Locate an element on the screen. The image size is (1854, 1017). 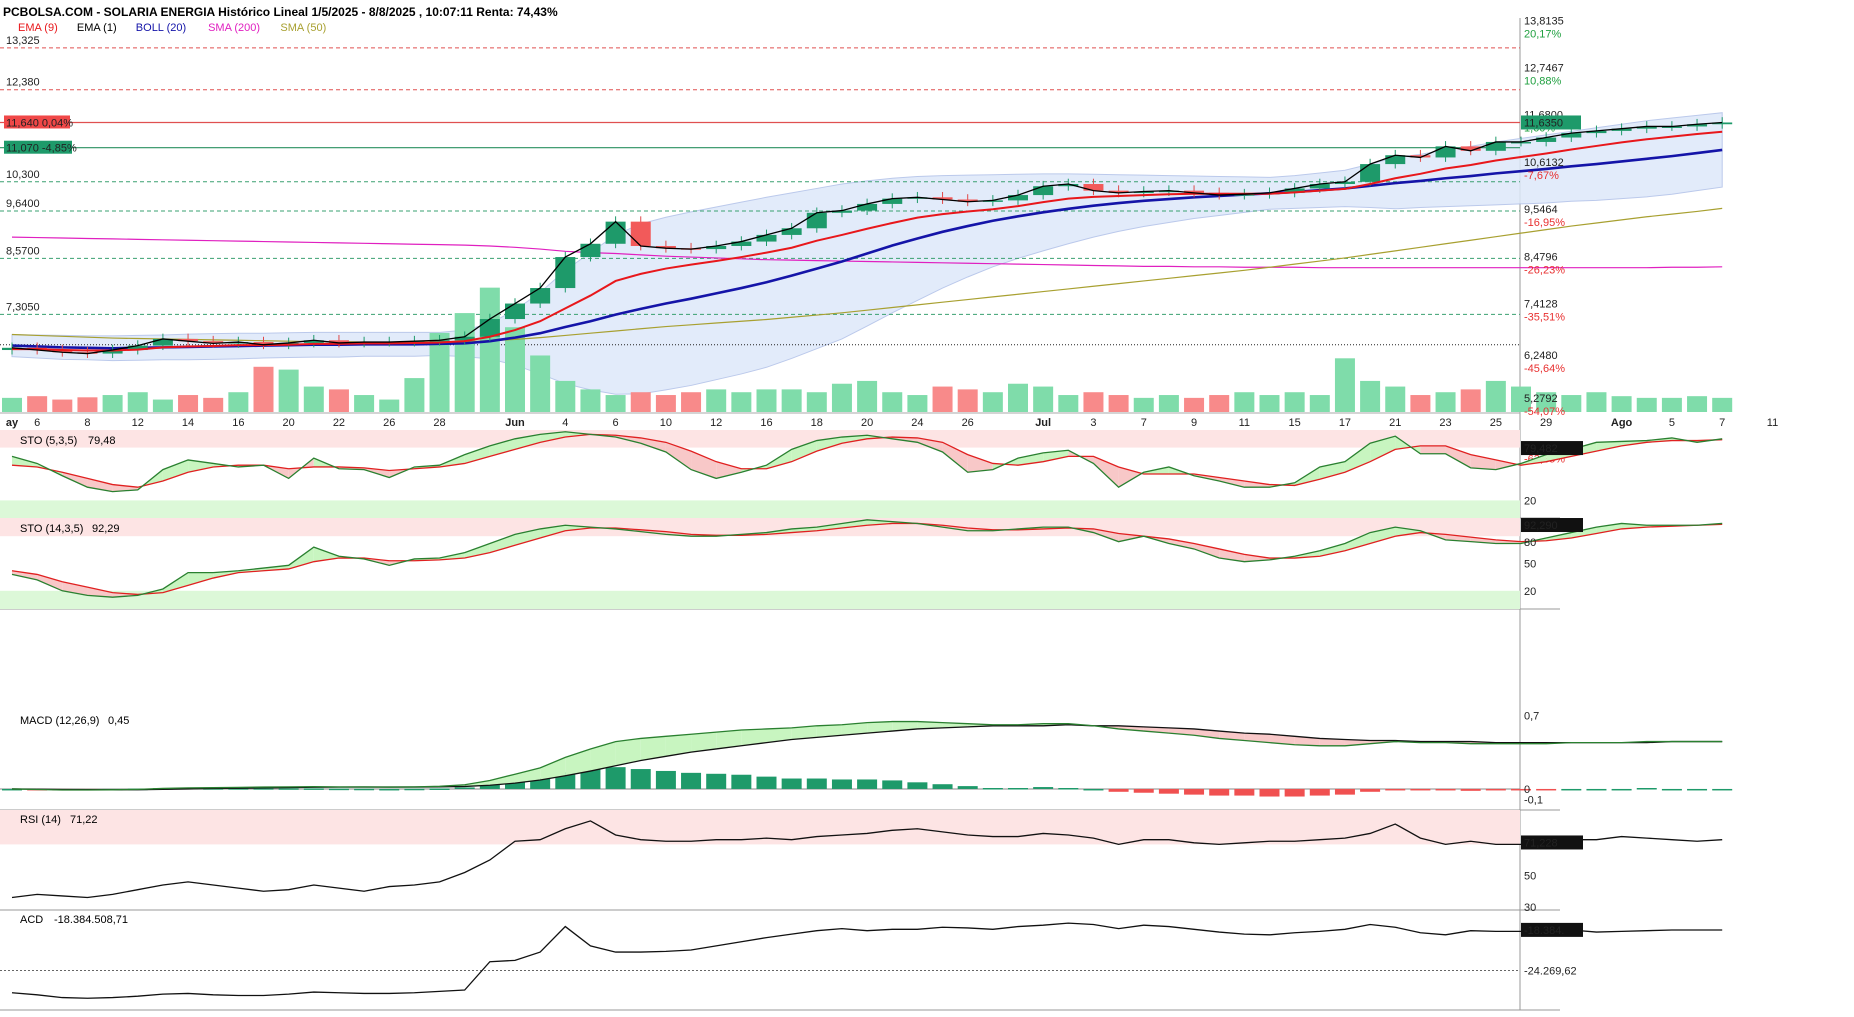
price-tick-5: 8,4796 is located at coordinates (1541, 257).